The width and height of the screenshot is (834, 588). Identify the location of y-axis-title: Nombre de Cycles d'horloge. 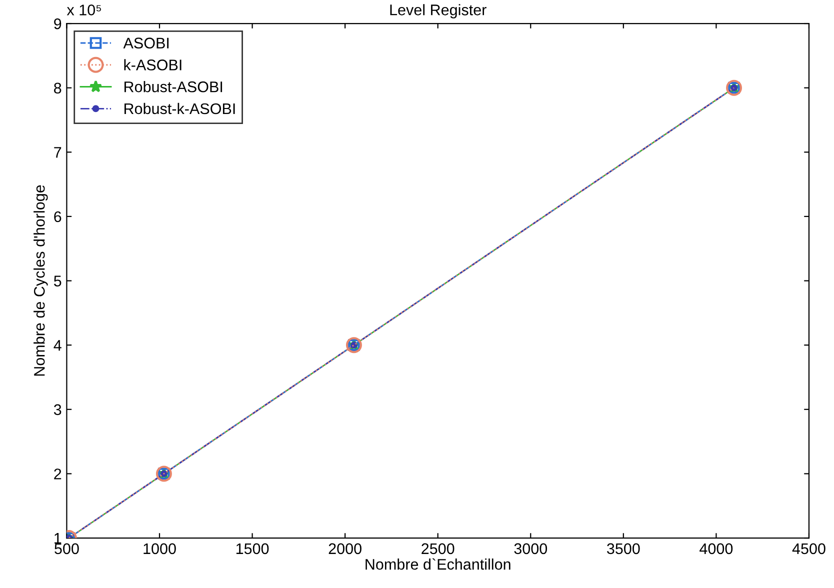
(41, 280).